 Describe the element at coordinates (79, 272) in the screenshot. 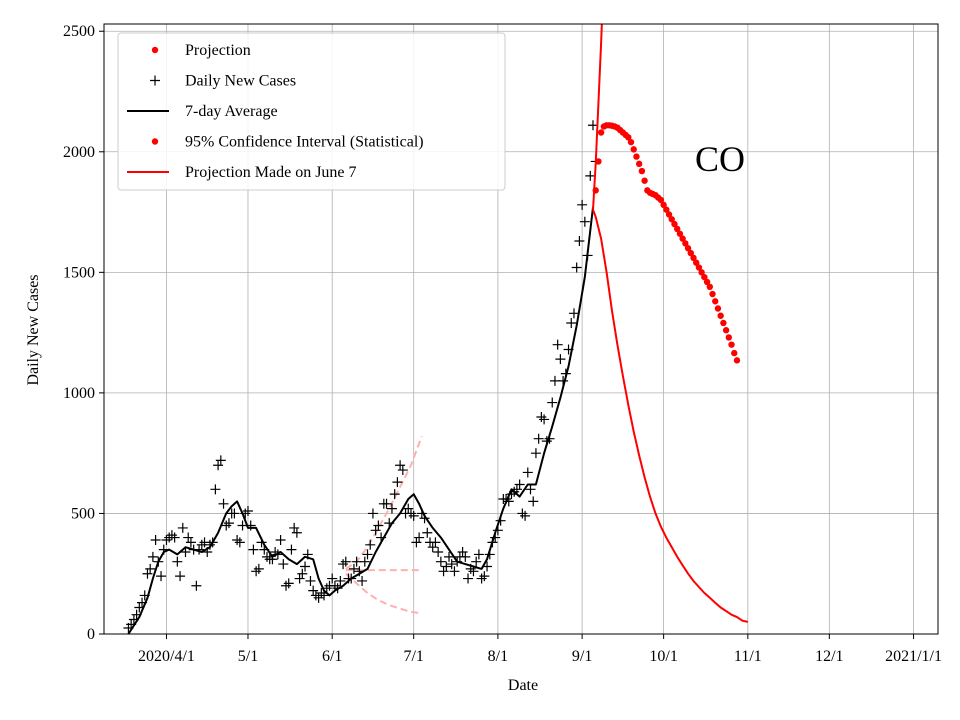

I see `y-tick-label: 1500` at that location.